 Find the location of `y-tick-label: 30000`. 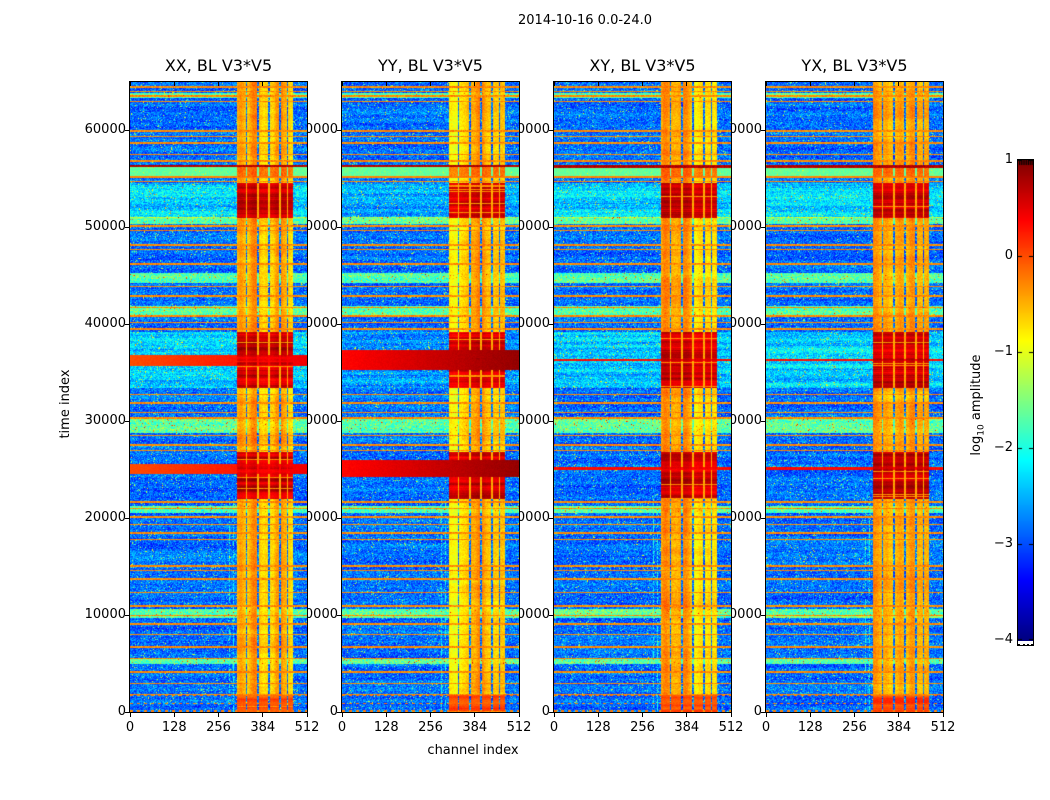

y-tick-label: 30000 is located at coordinates (105, 421).